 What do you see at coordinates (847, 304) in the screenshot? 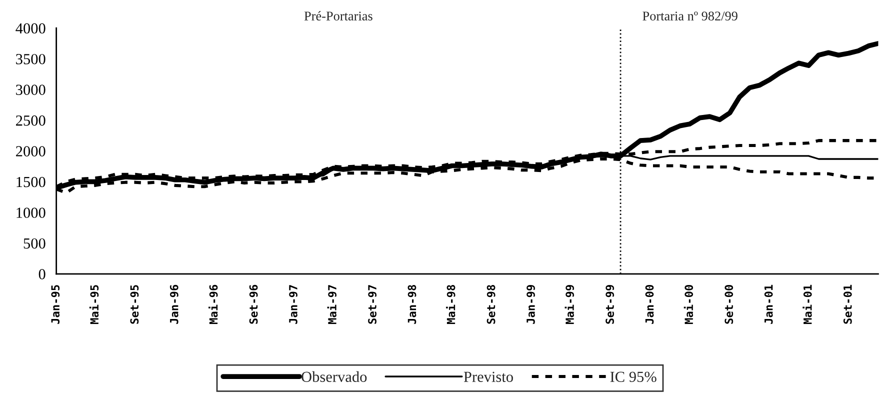
I see `x-tick-label: Set-01` at bounding box center [847, 304].